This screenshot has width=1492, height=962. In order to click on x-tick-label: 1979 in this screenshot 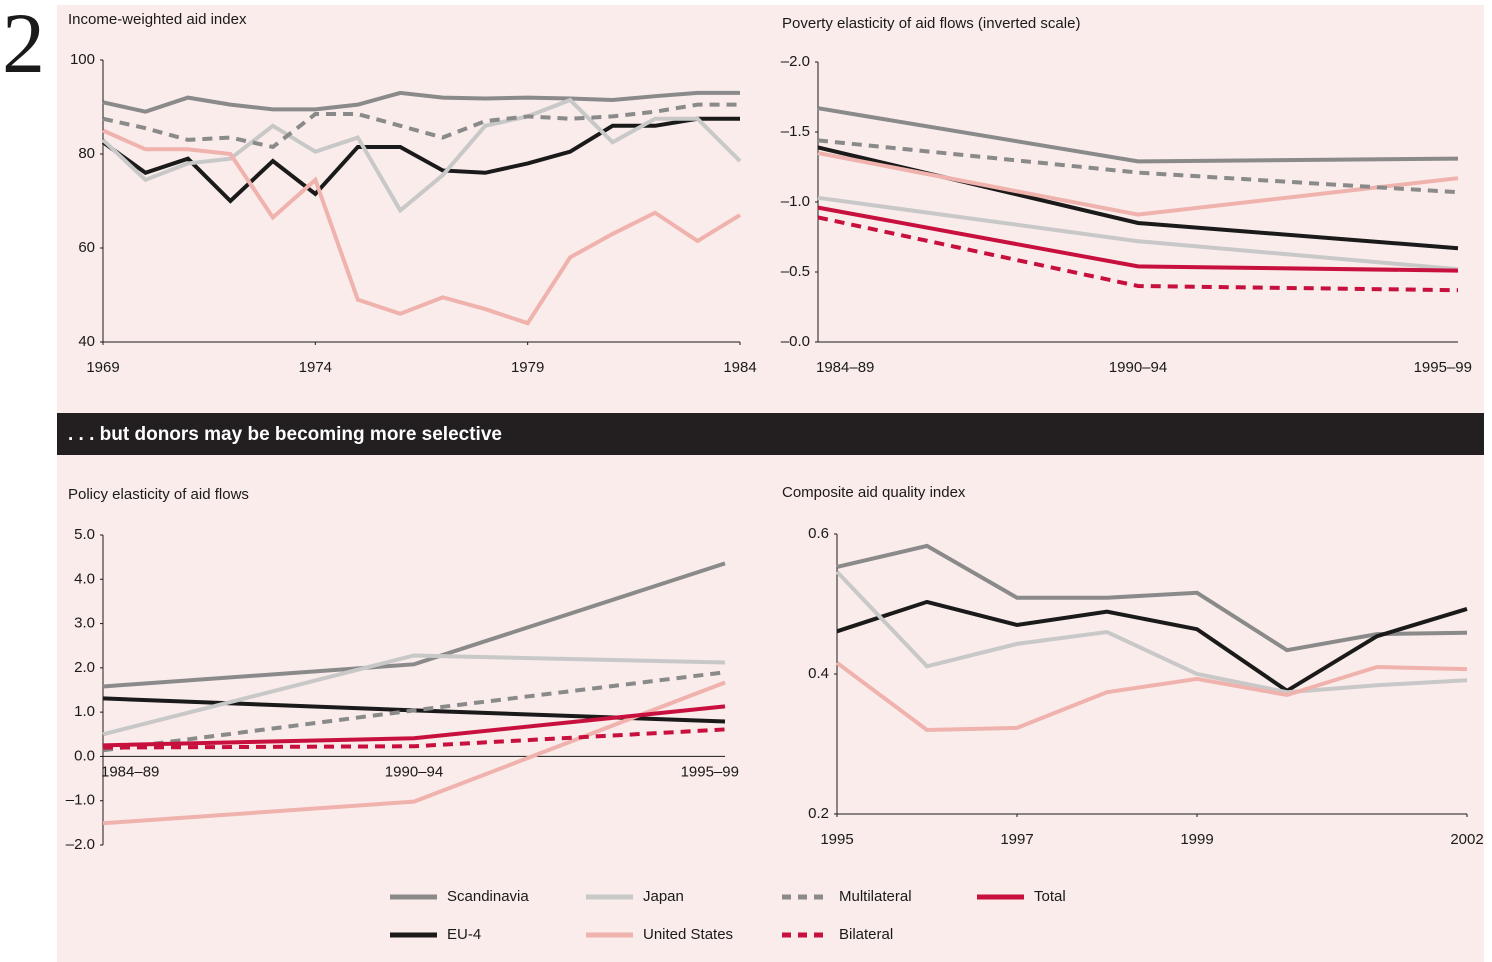, I will do `click(527, 367)`.